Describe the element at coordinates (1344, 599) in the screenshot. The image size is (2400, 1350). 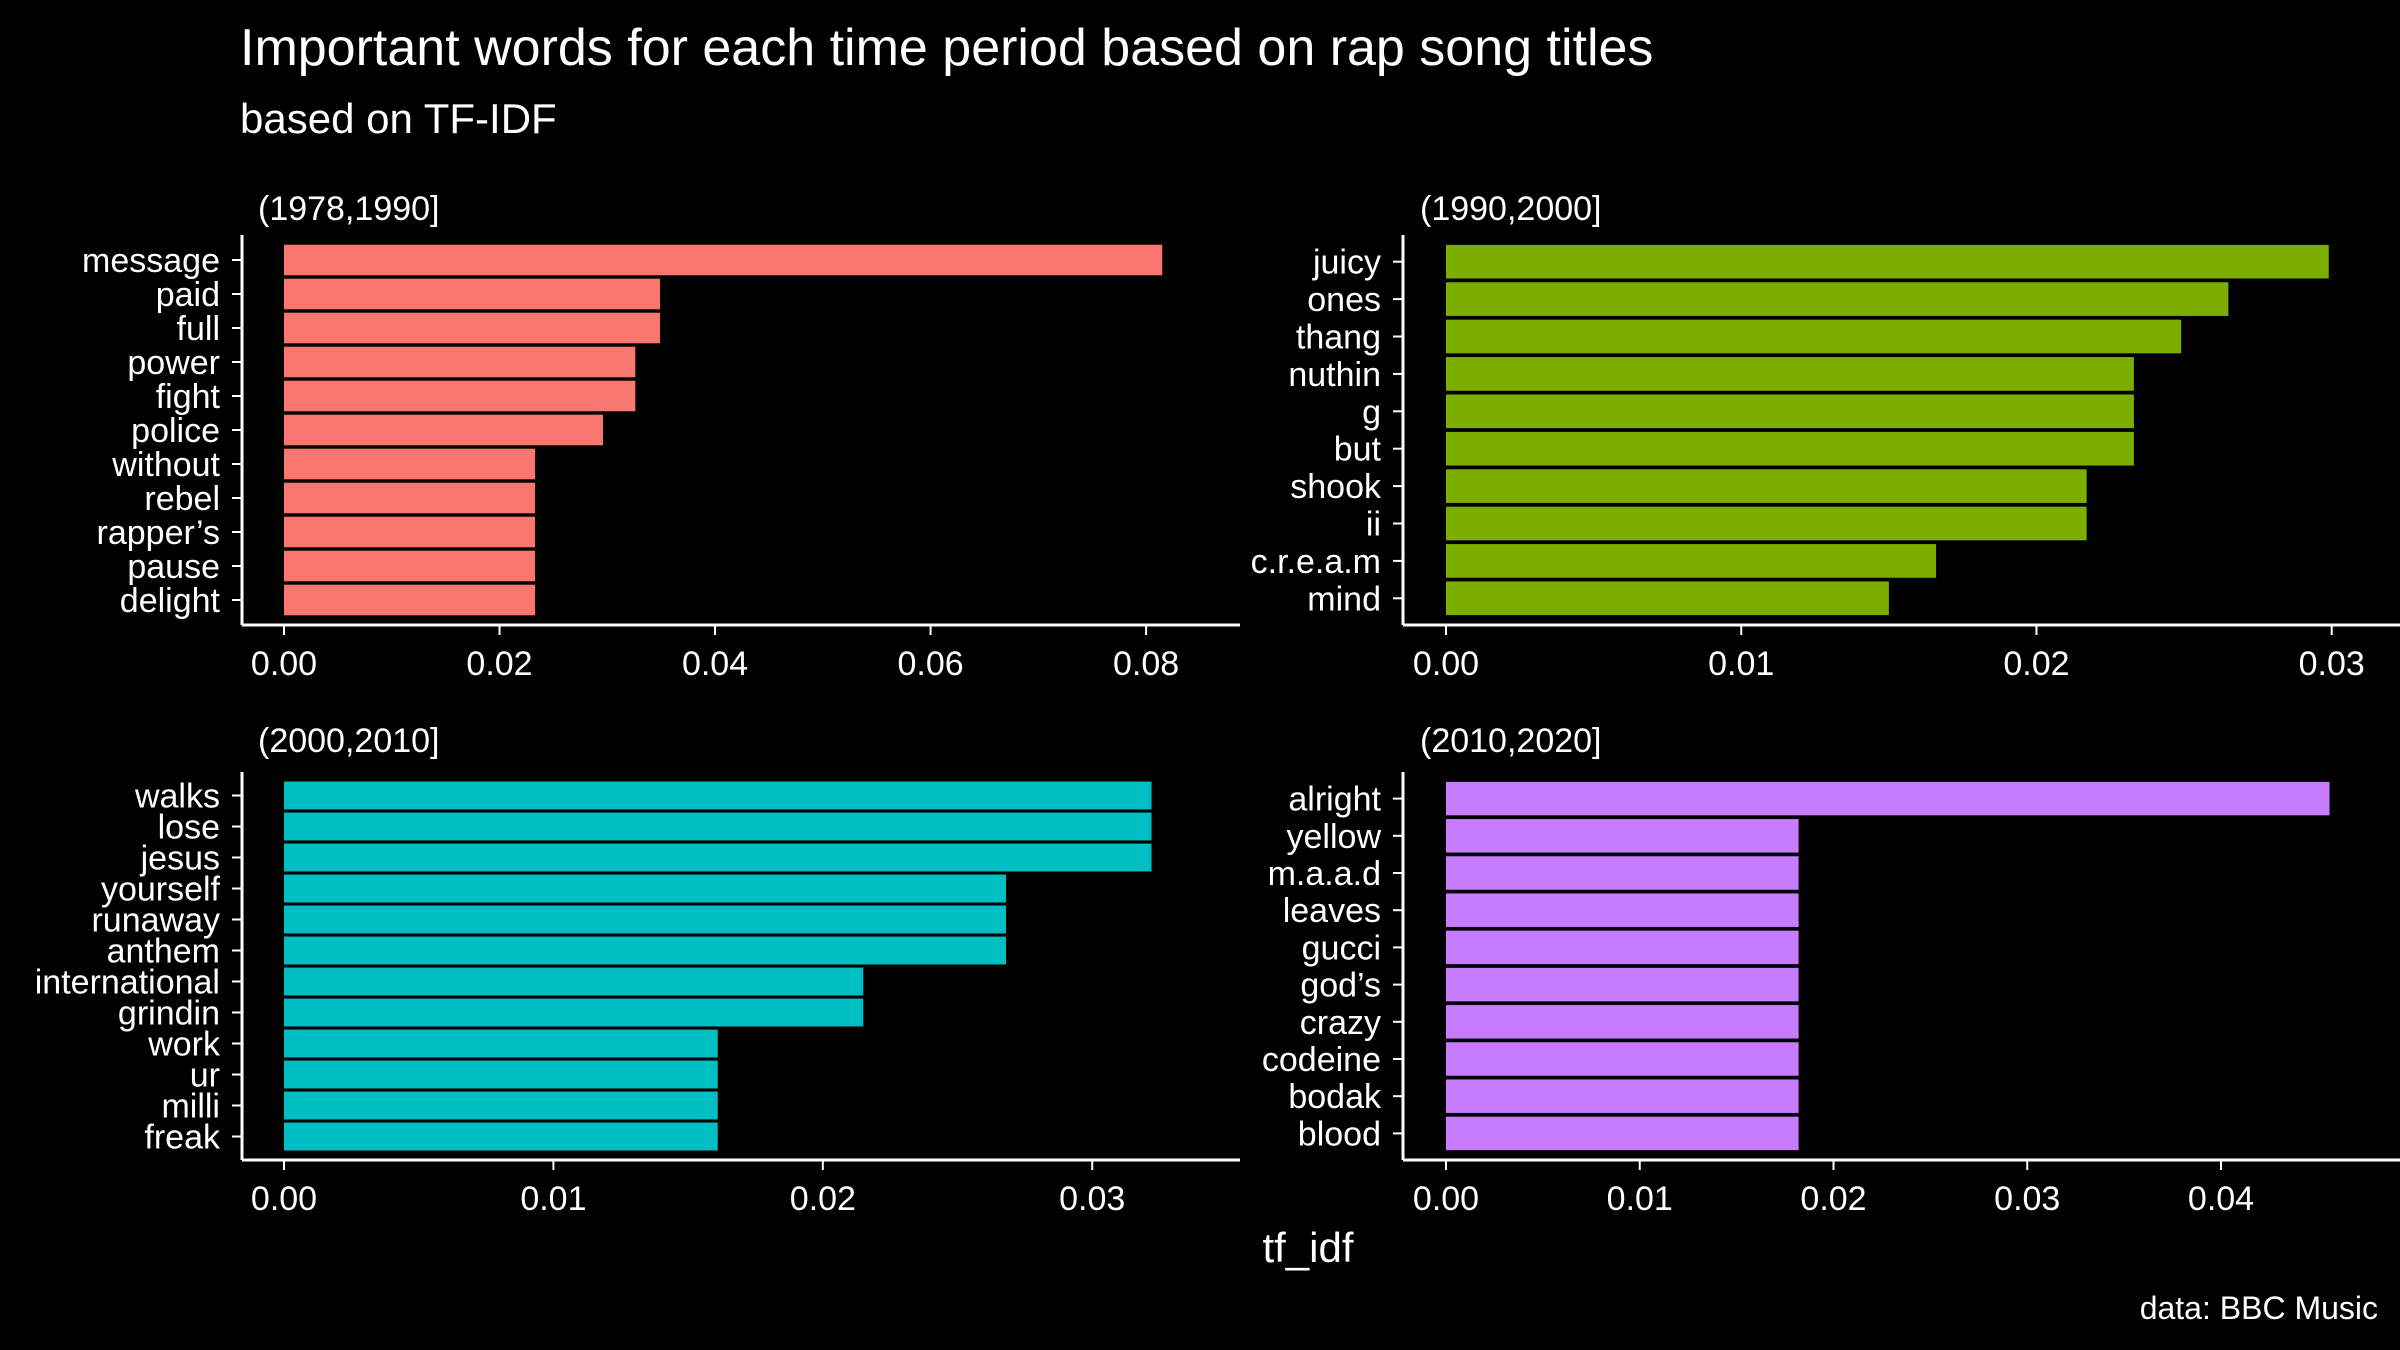
I see `category-label: mind` at that location.